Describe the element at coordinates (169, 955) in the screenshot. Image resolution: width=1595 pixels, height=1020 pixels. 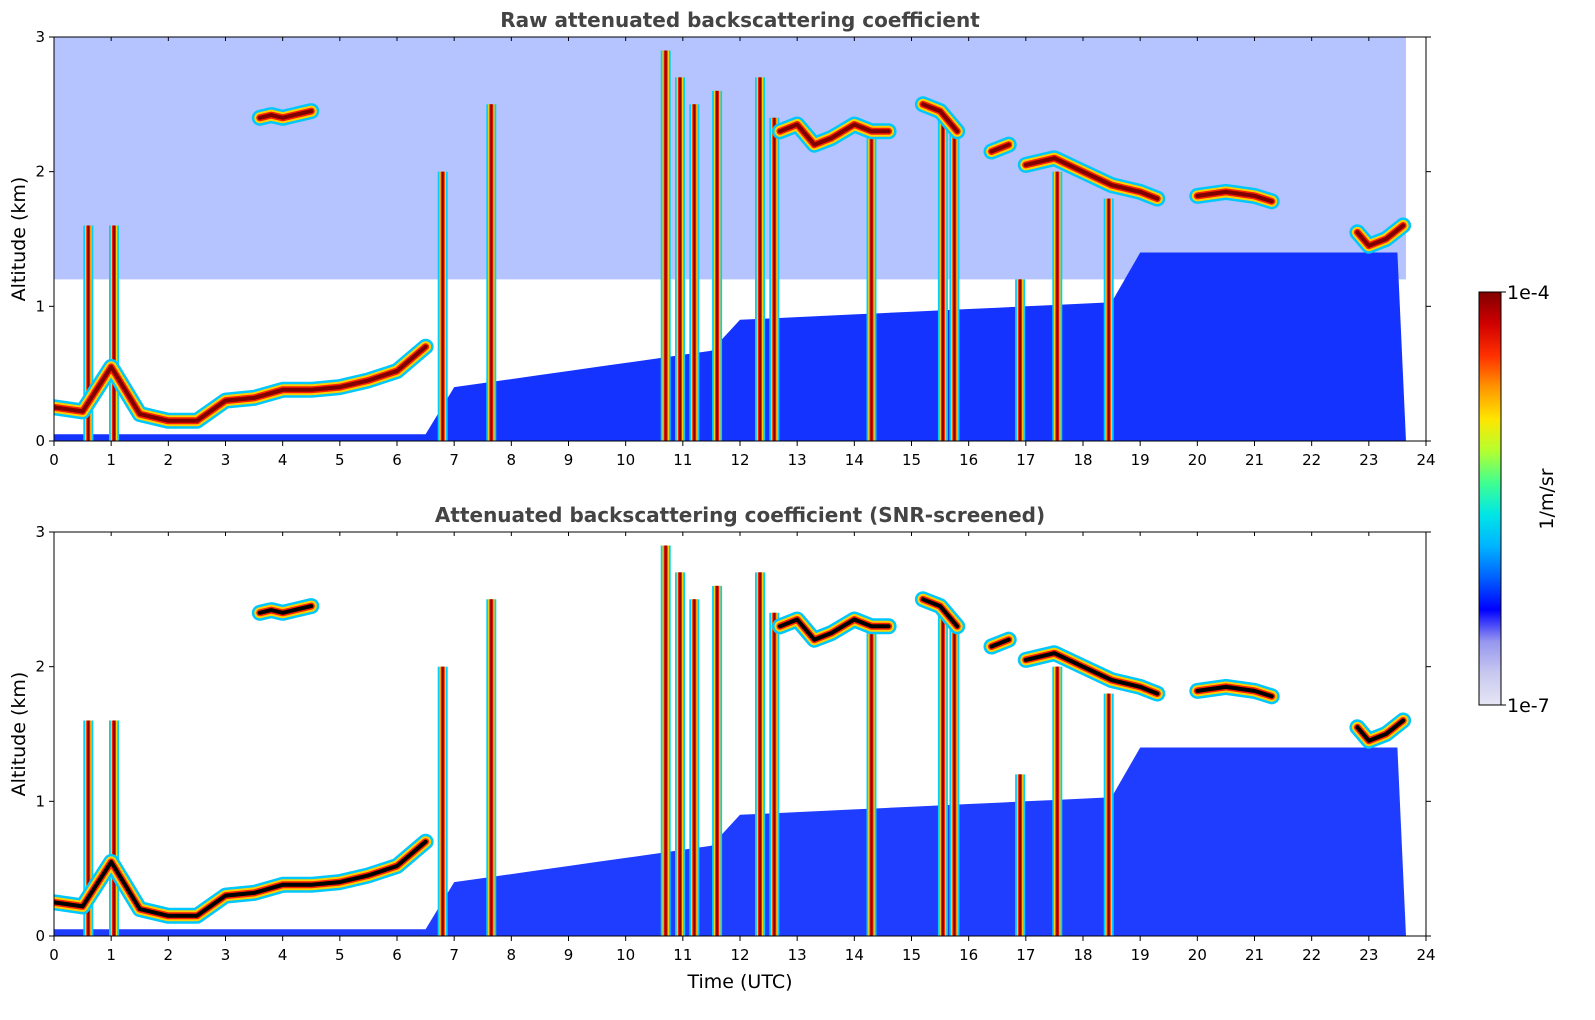
I see `x-tick-label: 2` at that location.